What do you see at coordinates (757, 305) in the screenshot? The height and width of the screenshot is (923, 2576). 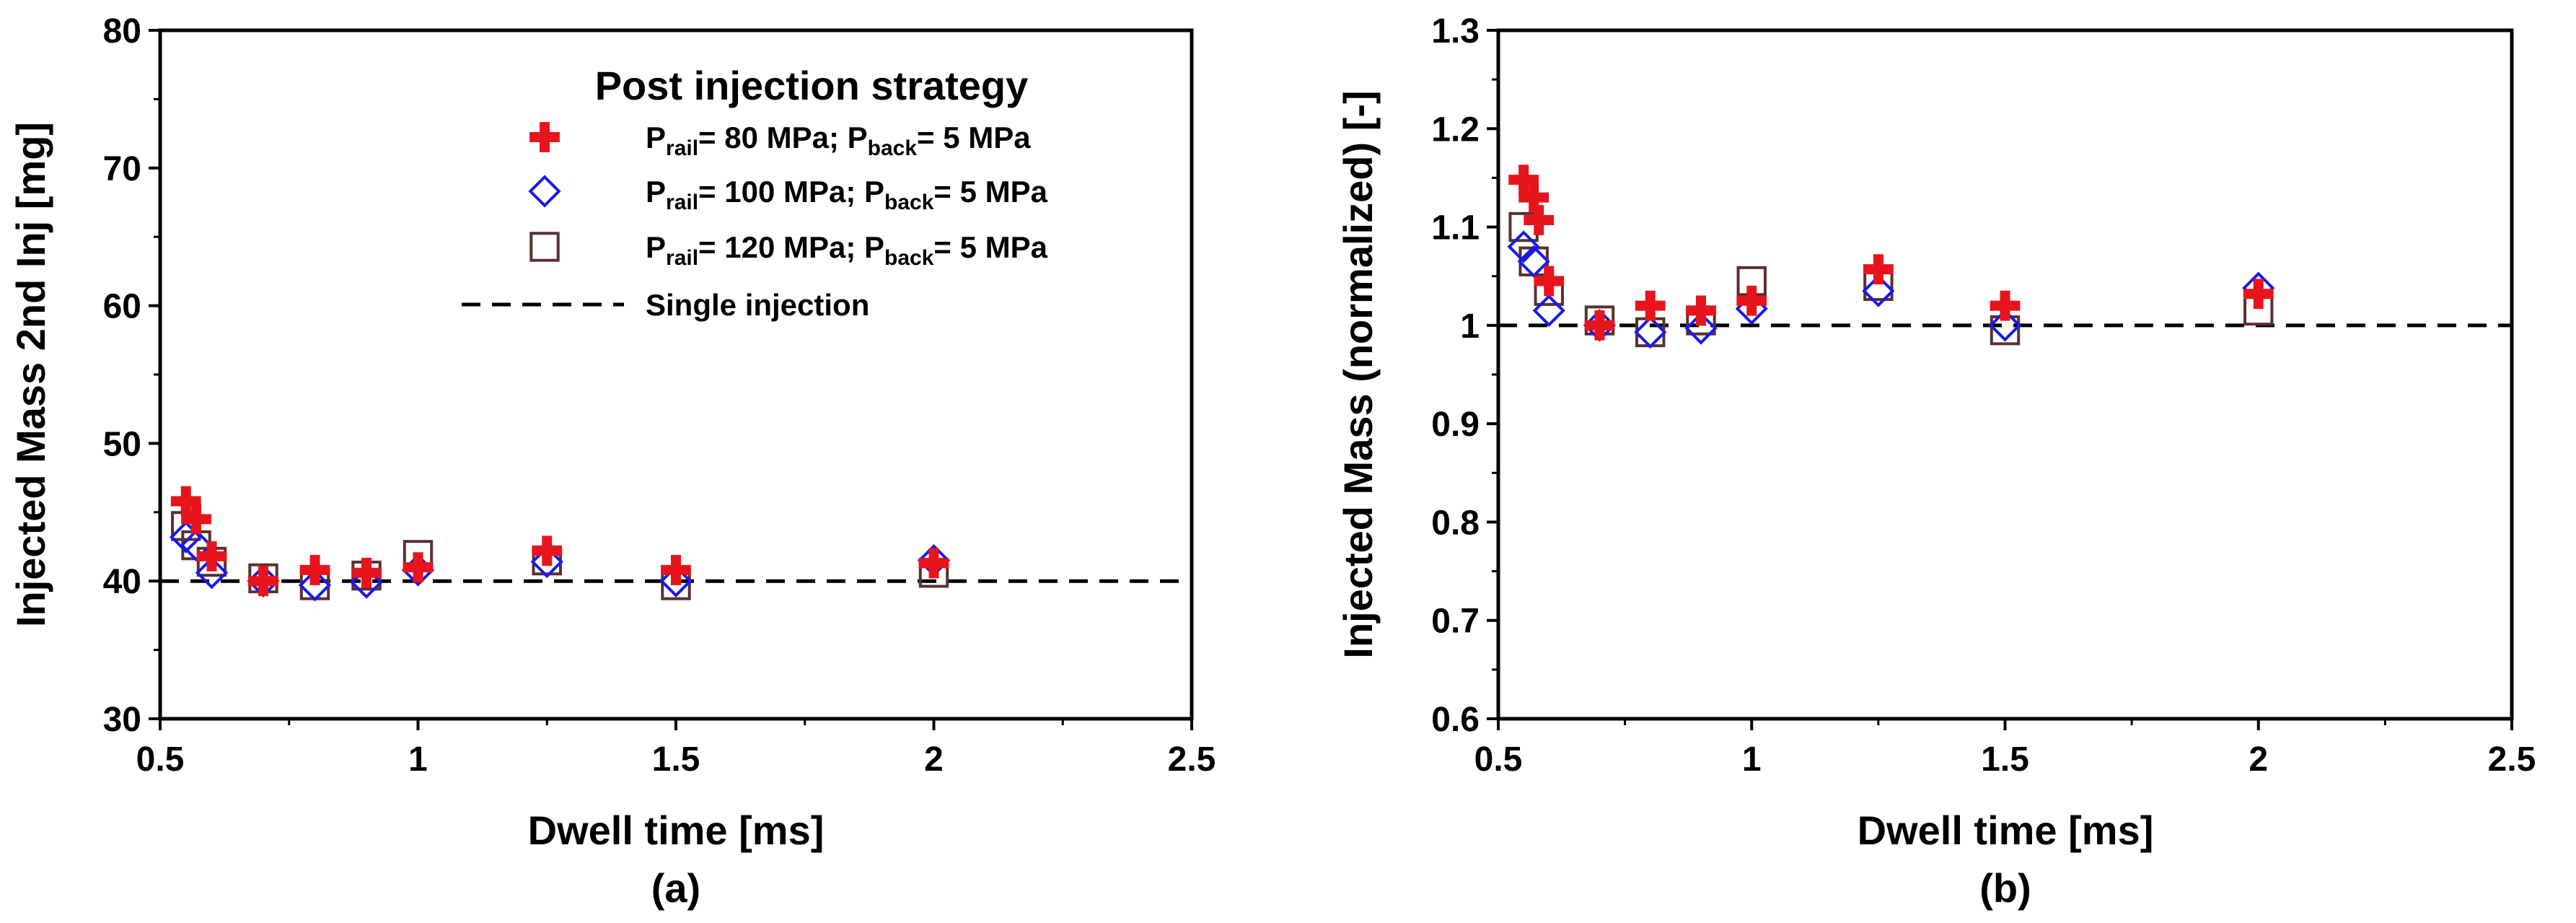 I see `legend-entry-single-injection: Single injection` at bounding box center [757, 305].